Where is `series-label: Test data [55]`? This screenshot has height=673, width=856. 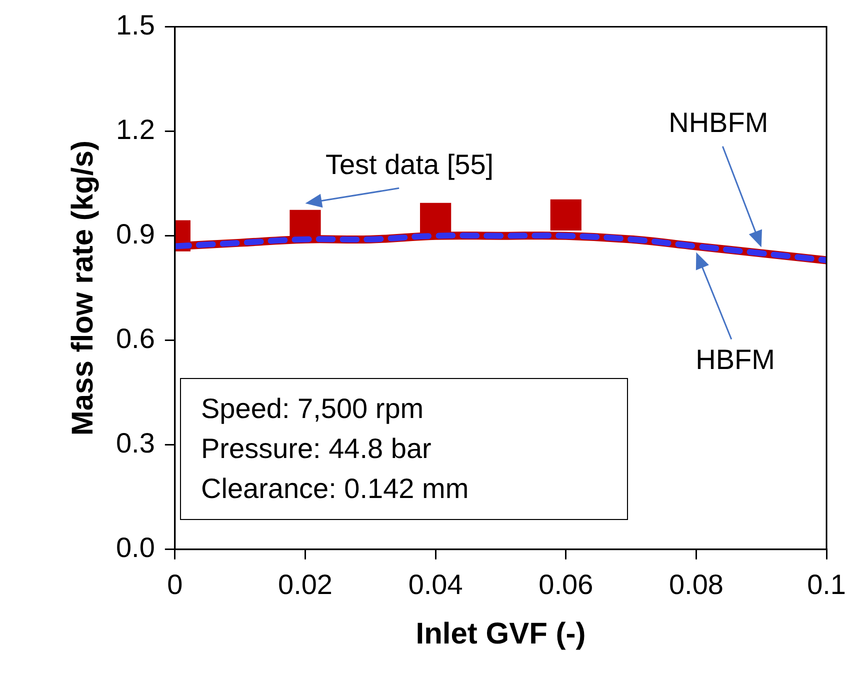 series-label: Test data [55] is located at coordinates (409, 164).